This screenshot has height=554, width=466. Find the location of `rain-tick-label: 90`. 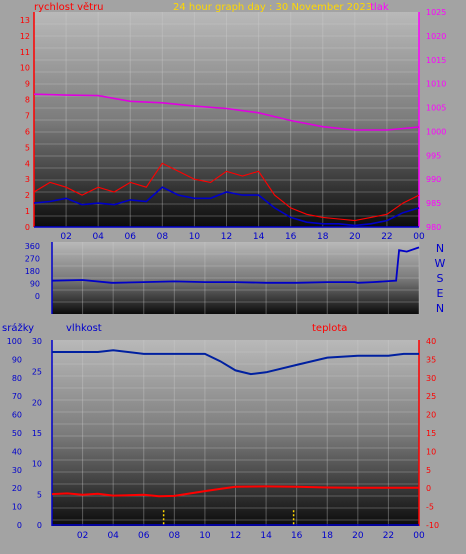

rain-tick-label: 90 is located at coordinates (17, 359).